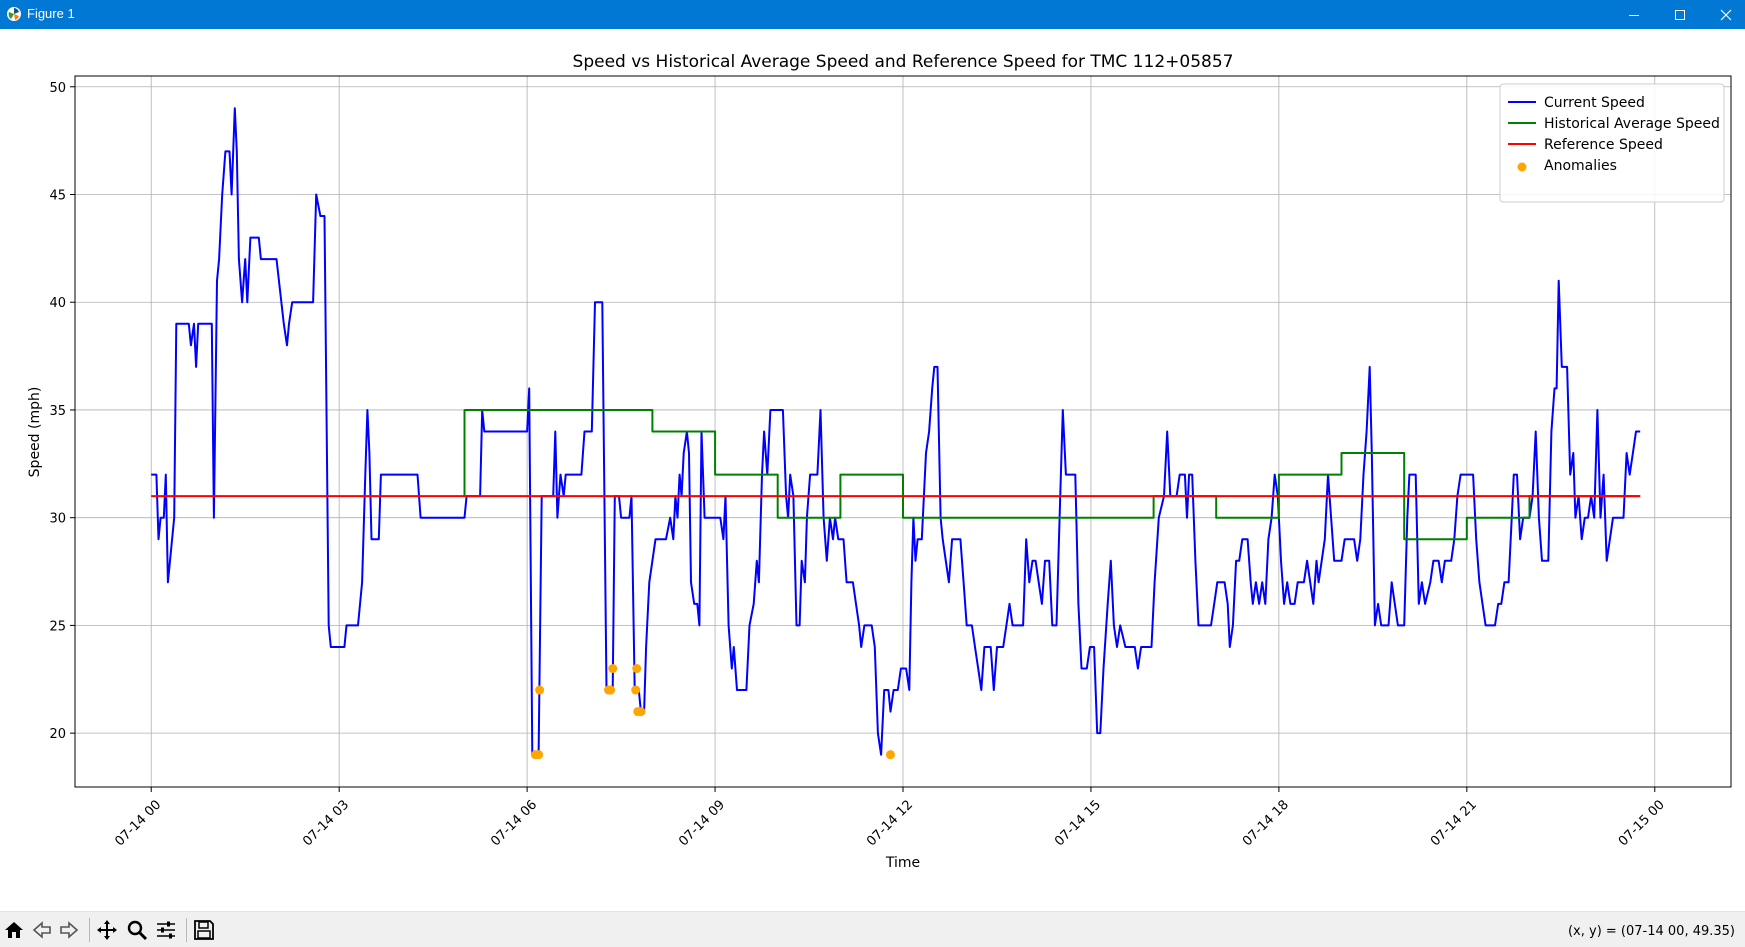 The image size is (1745, 947). What do you see at coordinates (1078, 823) in the screenshot?
I see `x-tick-label: 07-14 15` at bounding box center [1078, 823].